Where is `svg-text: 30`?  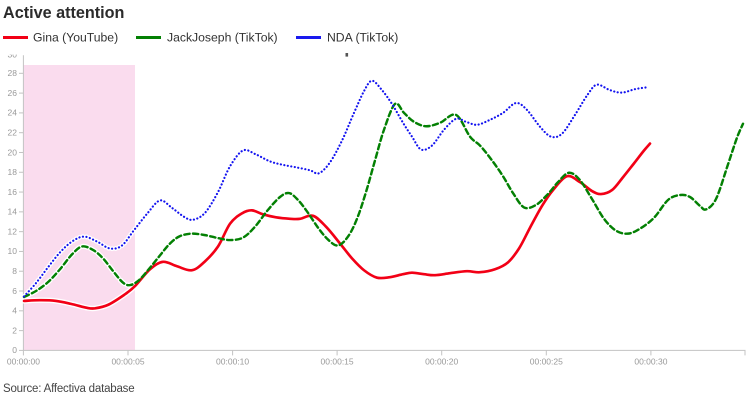 svg-text: 30 is located at coordinates (13, 55).